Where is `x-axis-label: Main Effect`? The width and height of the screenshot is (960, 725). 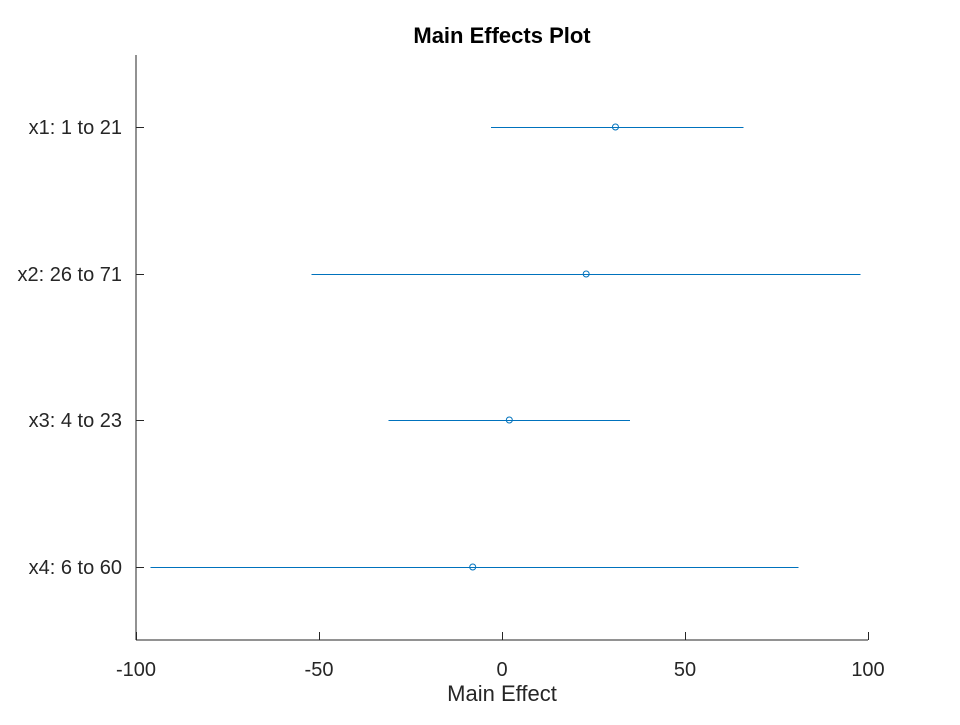 x-axis-label: Main Effect is located at coordinates (502, 693).